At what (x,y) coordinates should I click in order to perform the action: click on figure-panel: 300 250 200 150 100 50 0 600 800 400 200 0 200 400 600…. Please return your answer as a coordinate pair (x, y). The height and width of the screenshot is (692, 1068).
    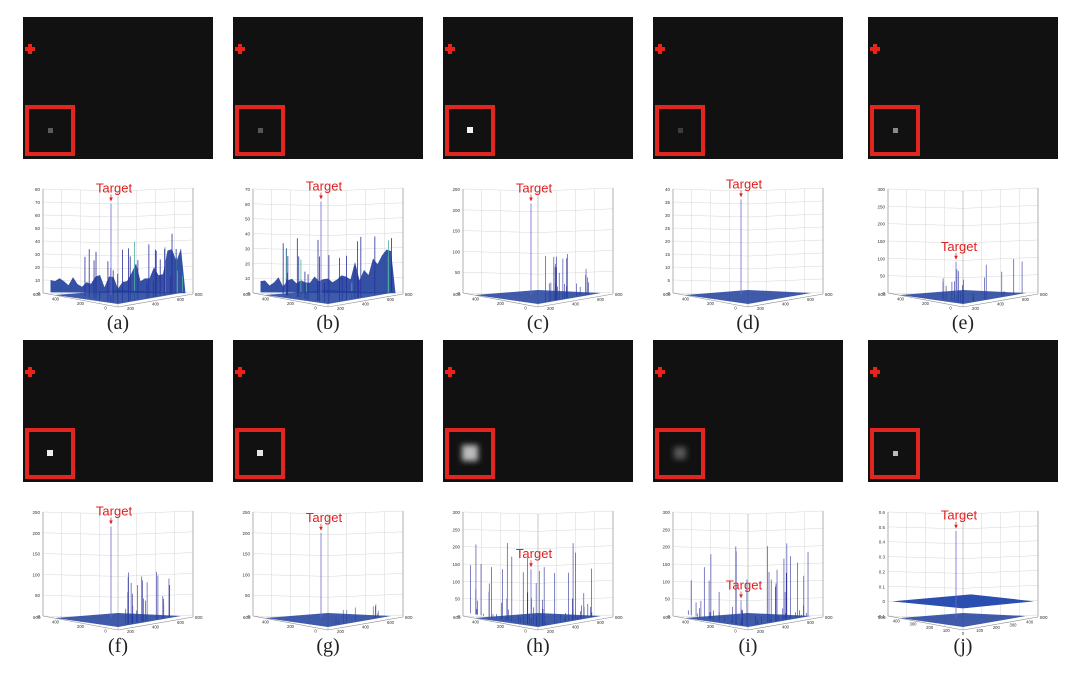
    Looking at the image, I should click on (963, 182).